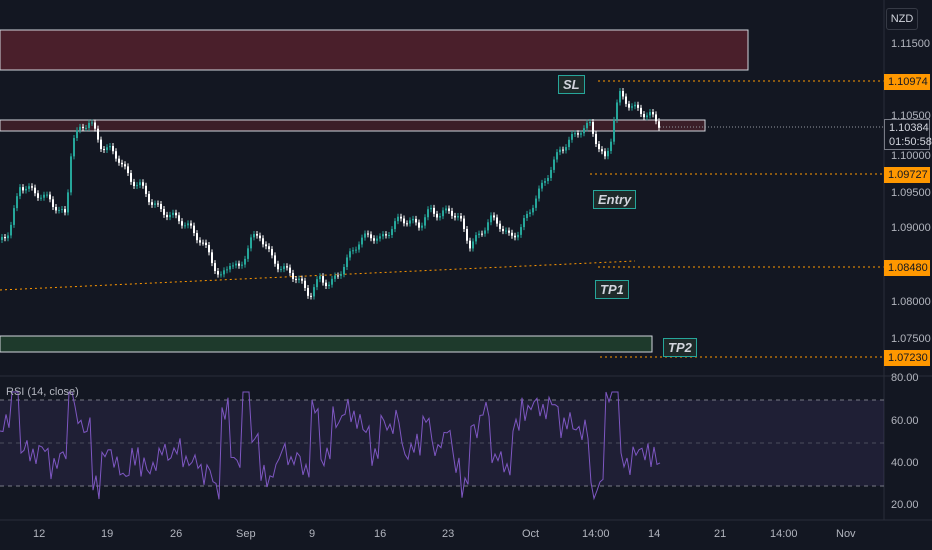  I want to click on rsi-scale-label: 40.00, so click(905, 463).